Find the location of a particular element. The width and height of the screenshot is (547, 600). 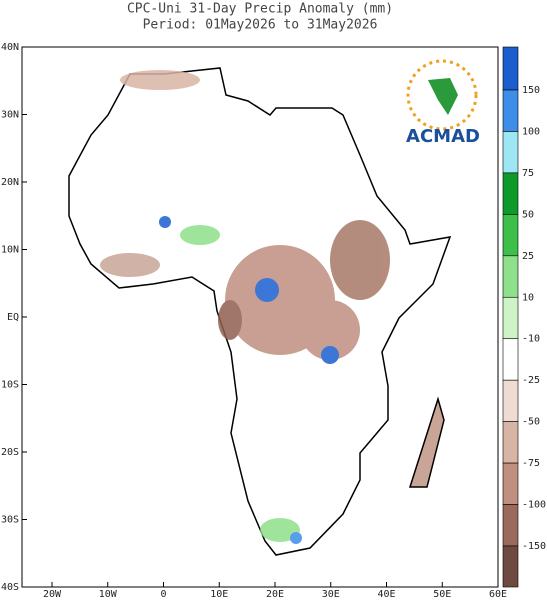

colorbar-label: -50 is located at coordinates (531, 422).